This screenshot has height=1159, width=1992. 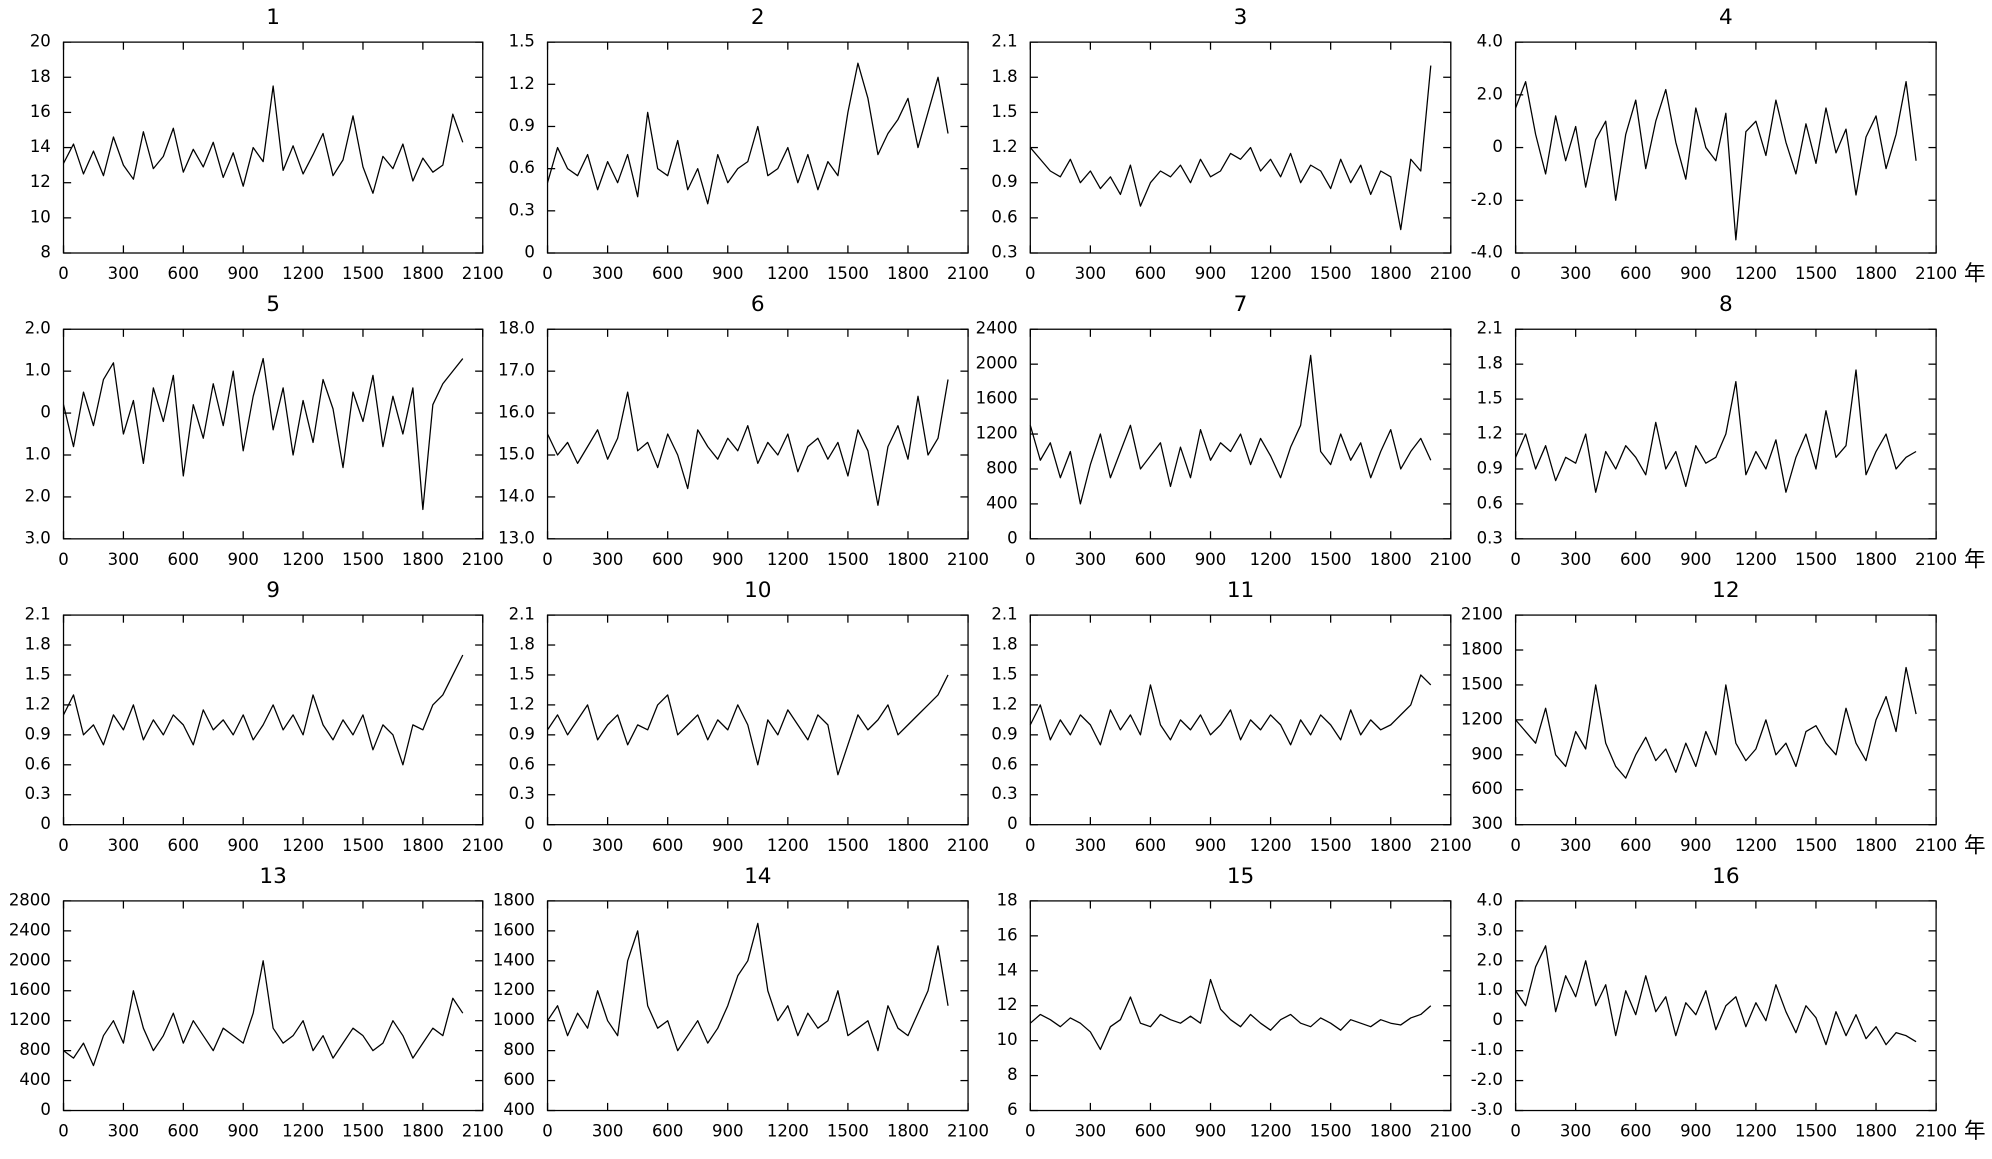 What do you see at coordinates (1725, 876) in the screenshot?
I see `chart-title: 16` at bounding box center [1725, 876].